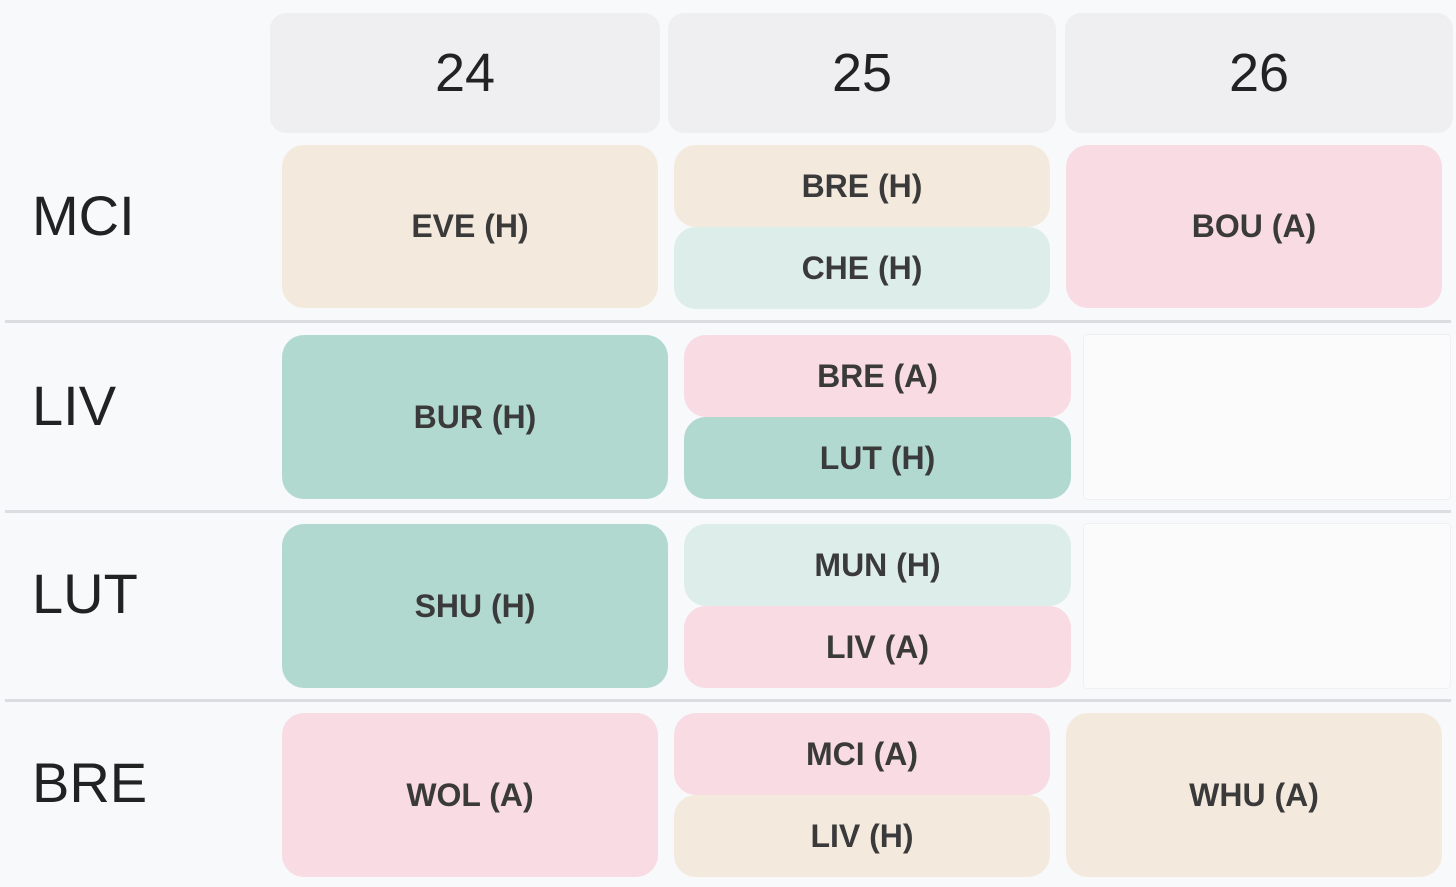 This screenshot has height=887, width=1456. What do you see at coordinates (862, 186) in the screenshot?
I see `fixture-cell: BRE (H)` at bounding box center [862, 186].